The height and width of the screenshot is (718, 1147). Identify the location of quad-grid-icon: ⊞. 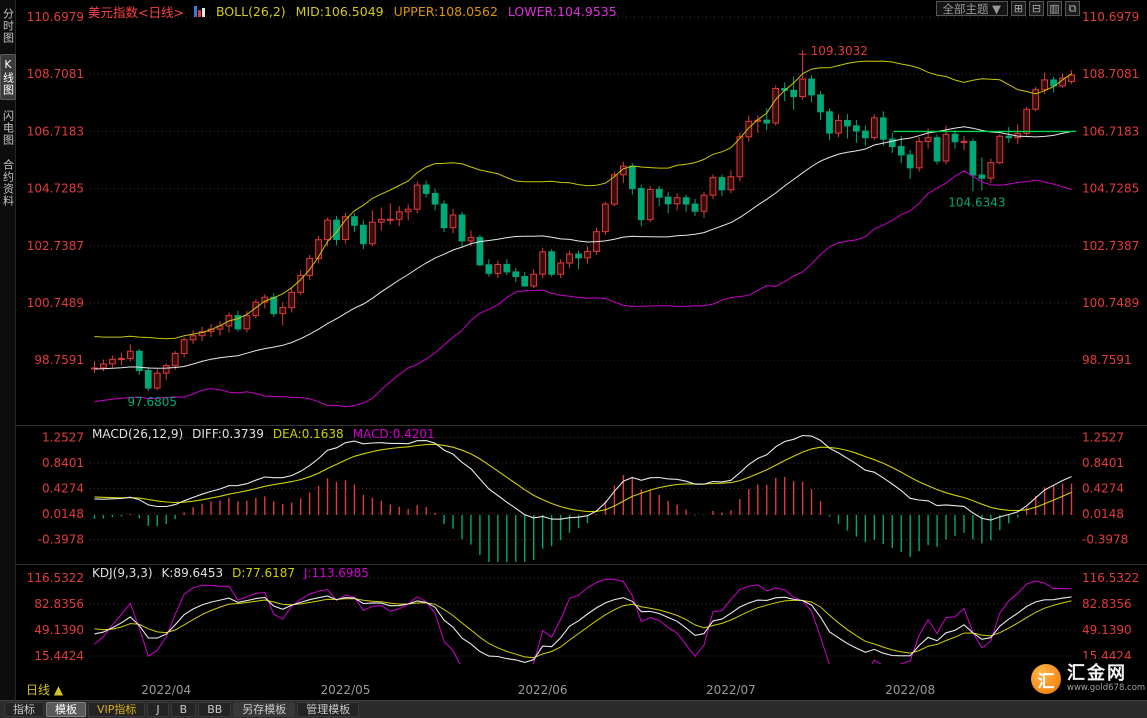
(1018, 8).